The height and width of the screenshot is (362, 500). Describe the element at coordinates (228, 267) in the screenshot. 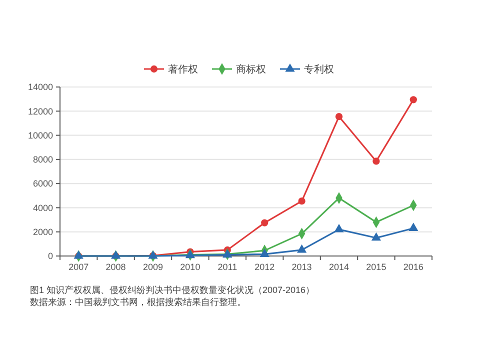

I see `x-tick-label: 2011` at that location.